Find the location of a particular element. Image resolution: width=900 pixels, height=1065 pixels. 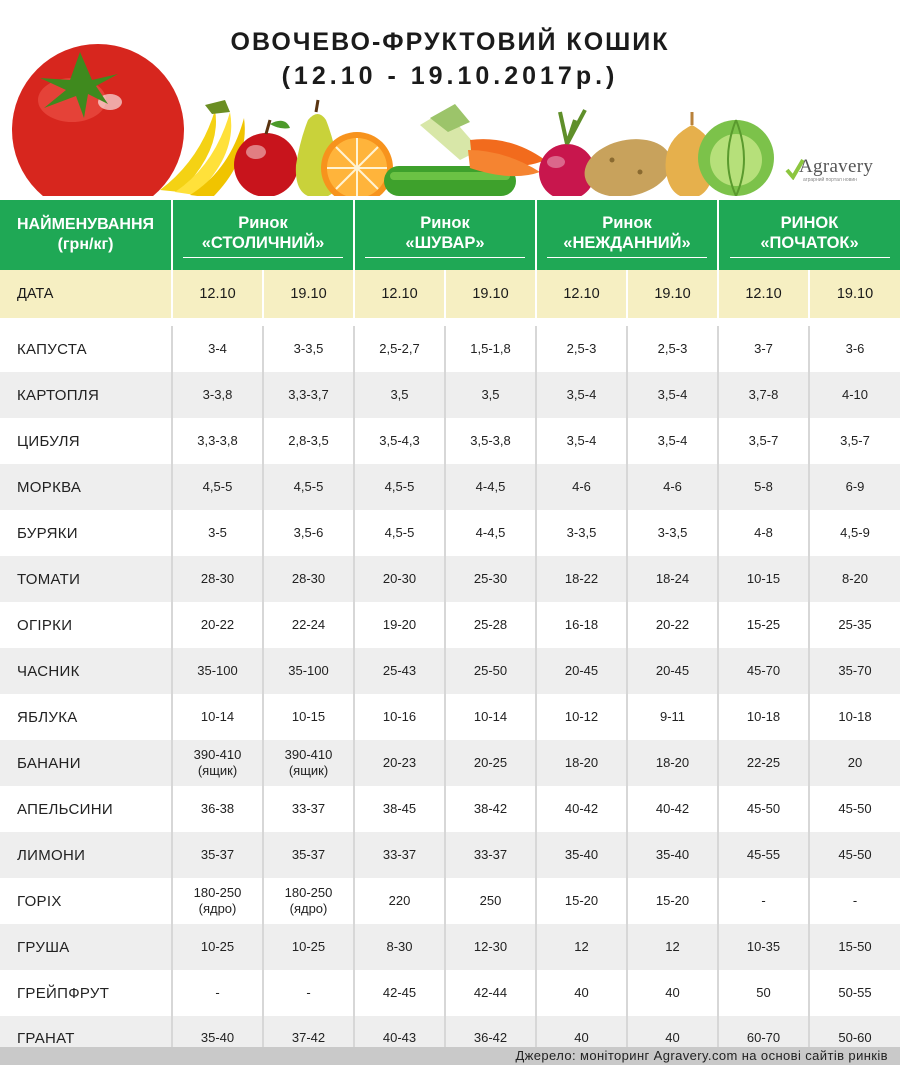

price-value: 180-250 is located at coordinates (217, 892).